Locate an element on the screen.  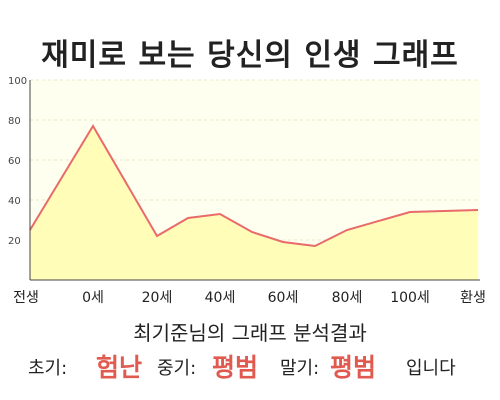
late-label: 말기: is located at coordinates (300, 368).